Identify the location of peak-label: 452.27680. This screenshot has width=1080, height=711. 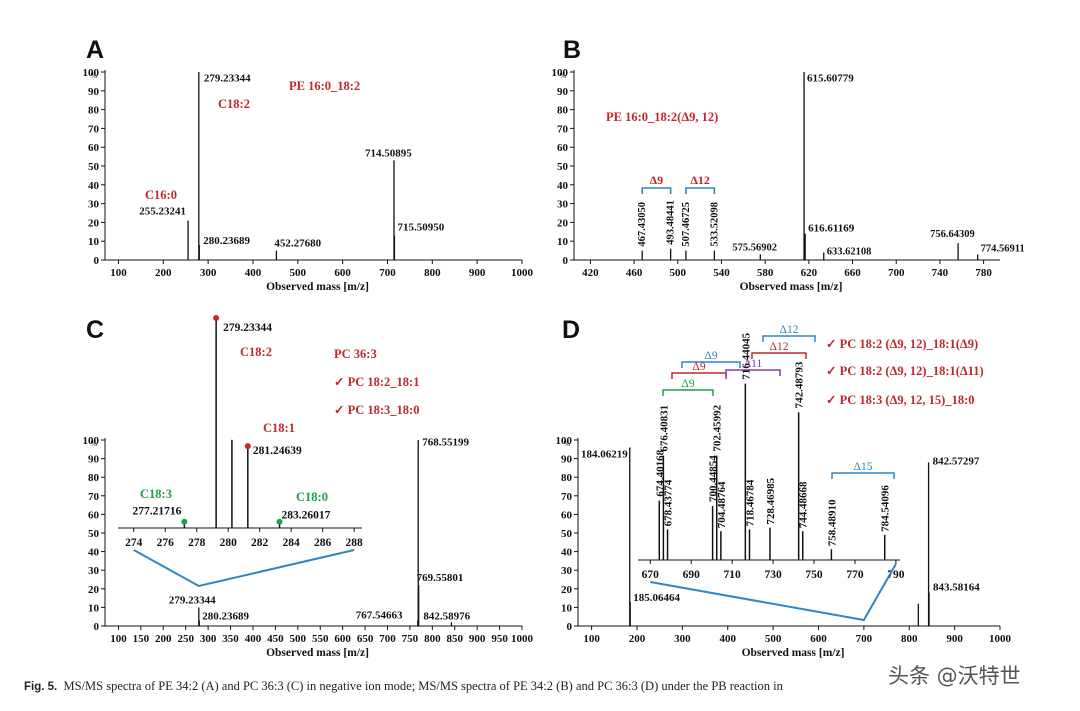
(297, 244).